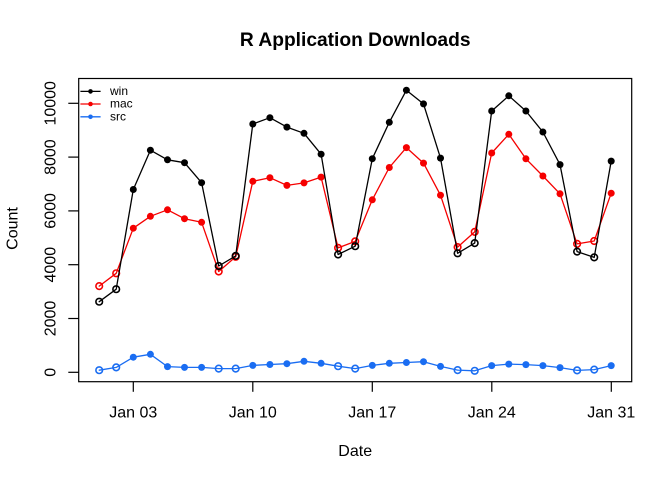 This screenshot has width=672, height=485. I want to click on svg-text: mac, so click(121, 104).